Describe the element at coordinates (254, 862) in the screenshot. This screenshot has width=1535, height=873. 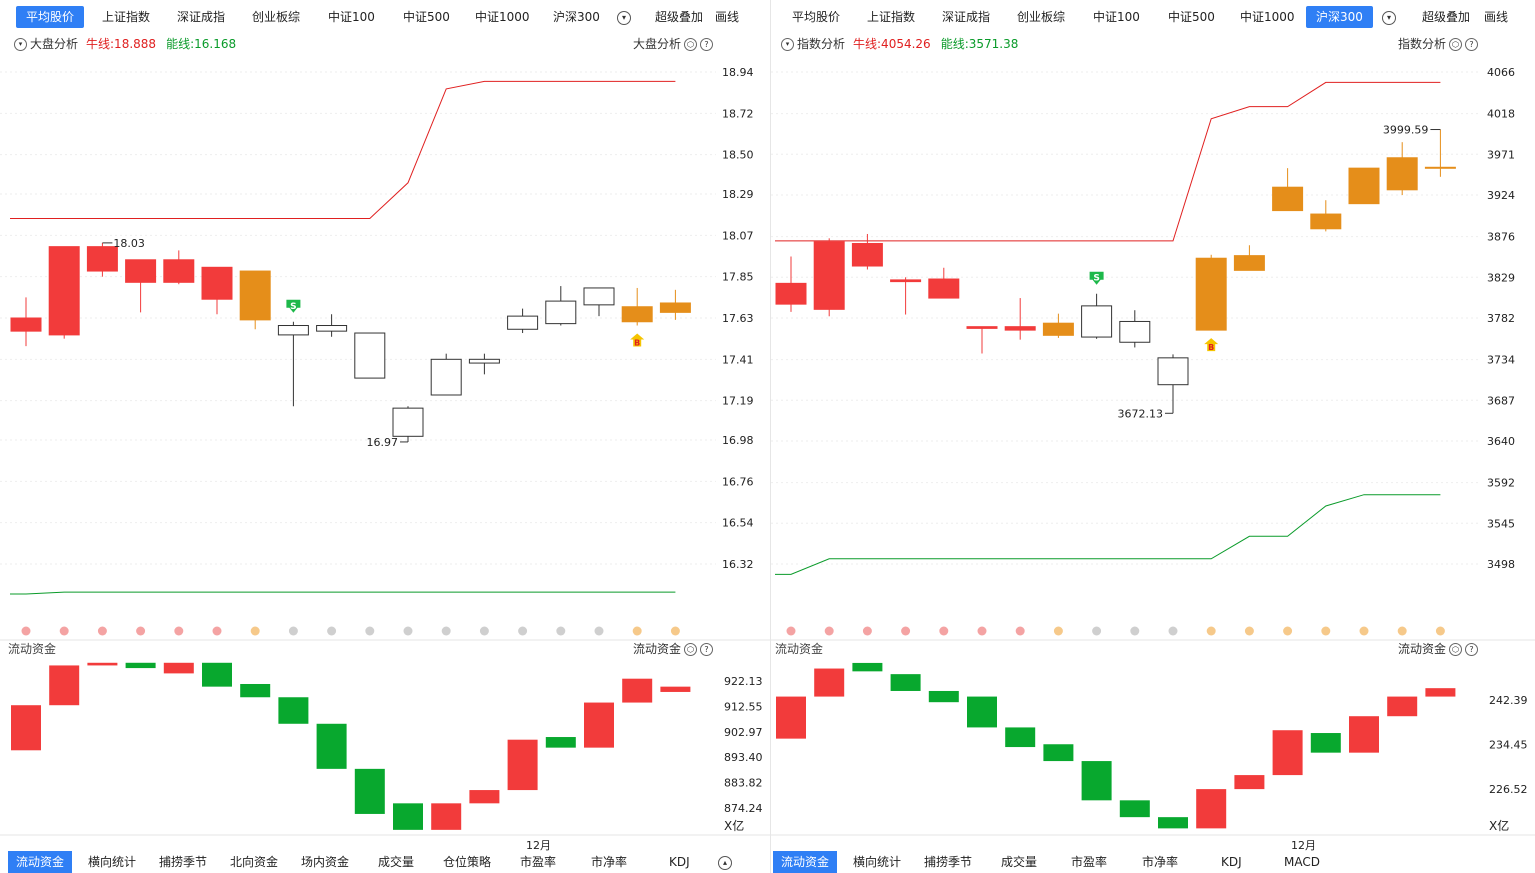
I see `bottom-tab-3: 北向资金` at that location.